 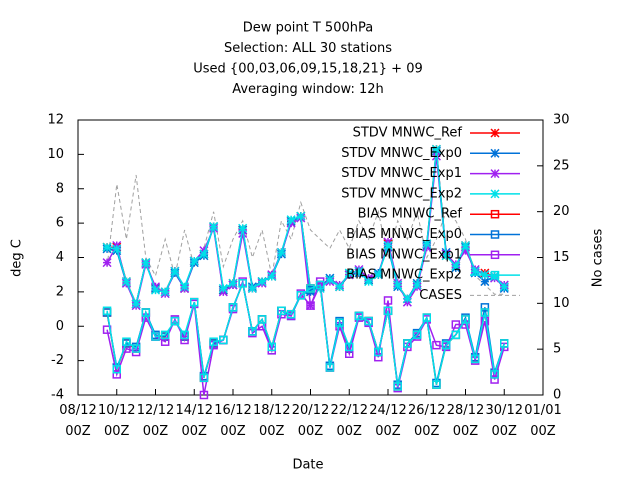 I want to click on legend-label: STDV MNWC_Exp0, so click(x=401, y=153).